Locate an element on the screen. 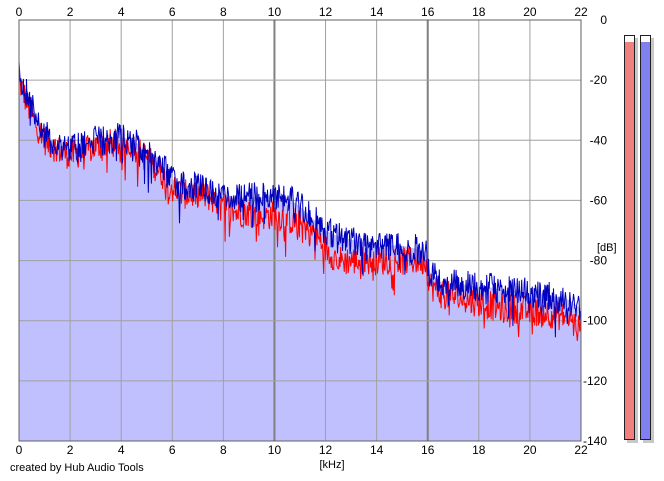 The image size is (664, 481). y-tick-label: -140 is located at coordinates (595, 441).